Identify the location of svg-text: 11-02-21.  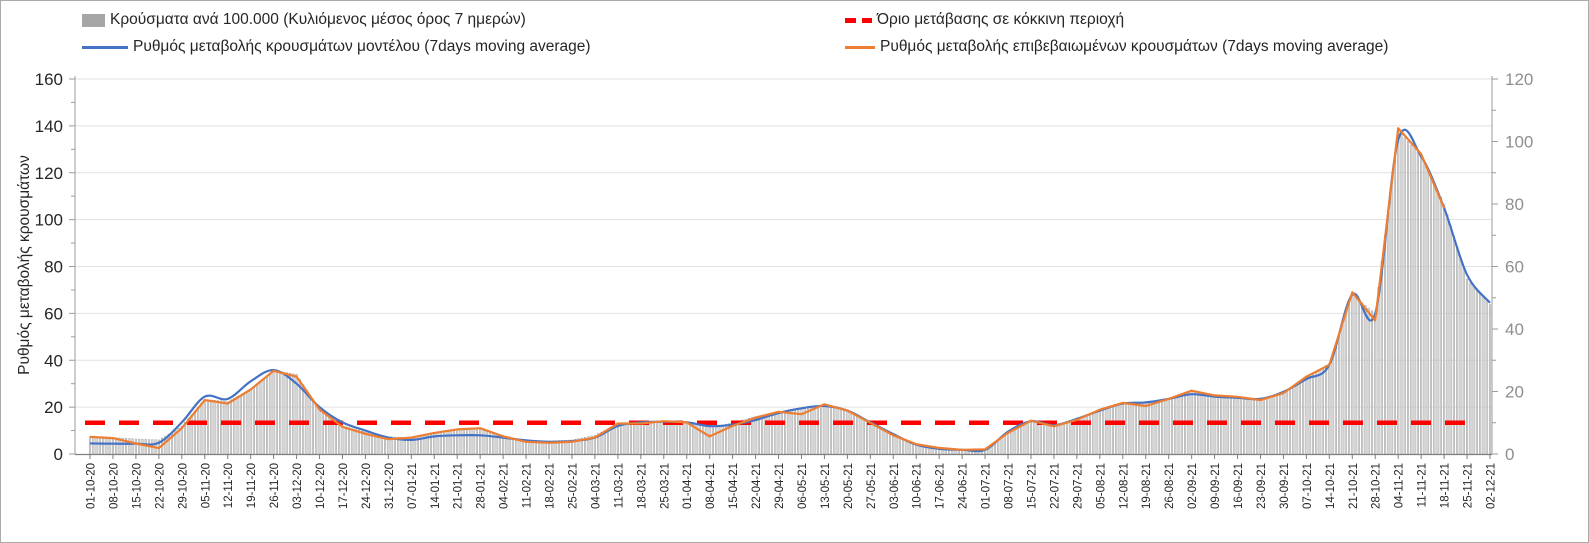
(528, 485).